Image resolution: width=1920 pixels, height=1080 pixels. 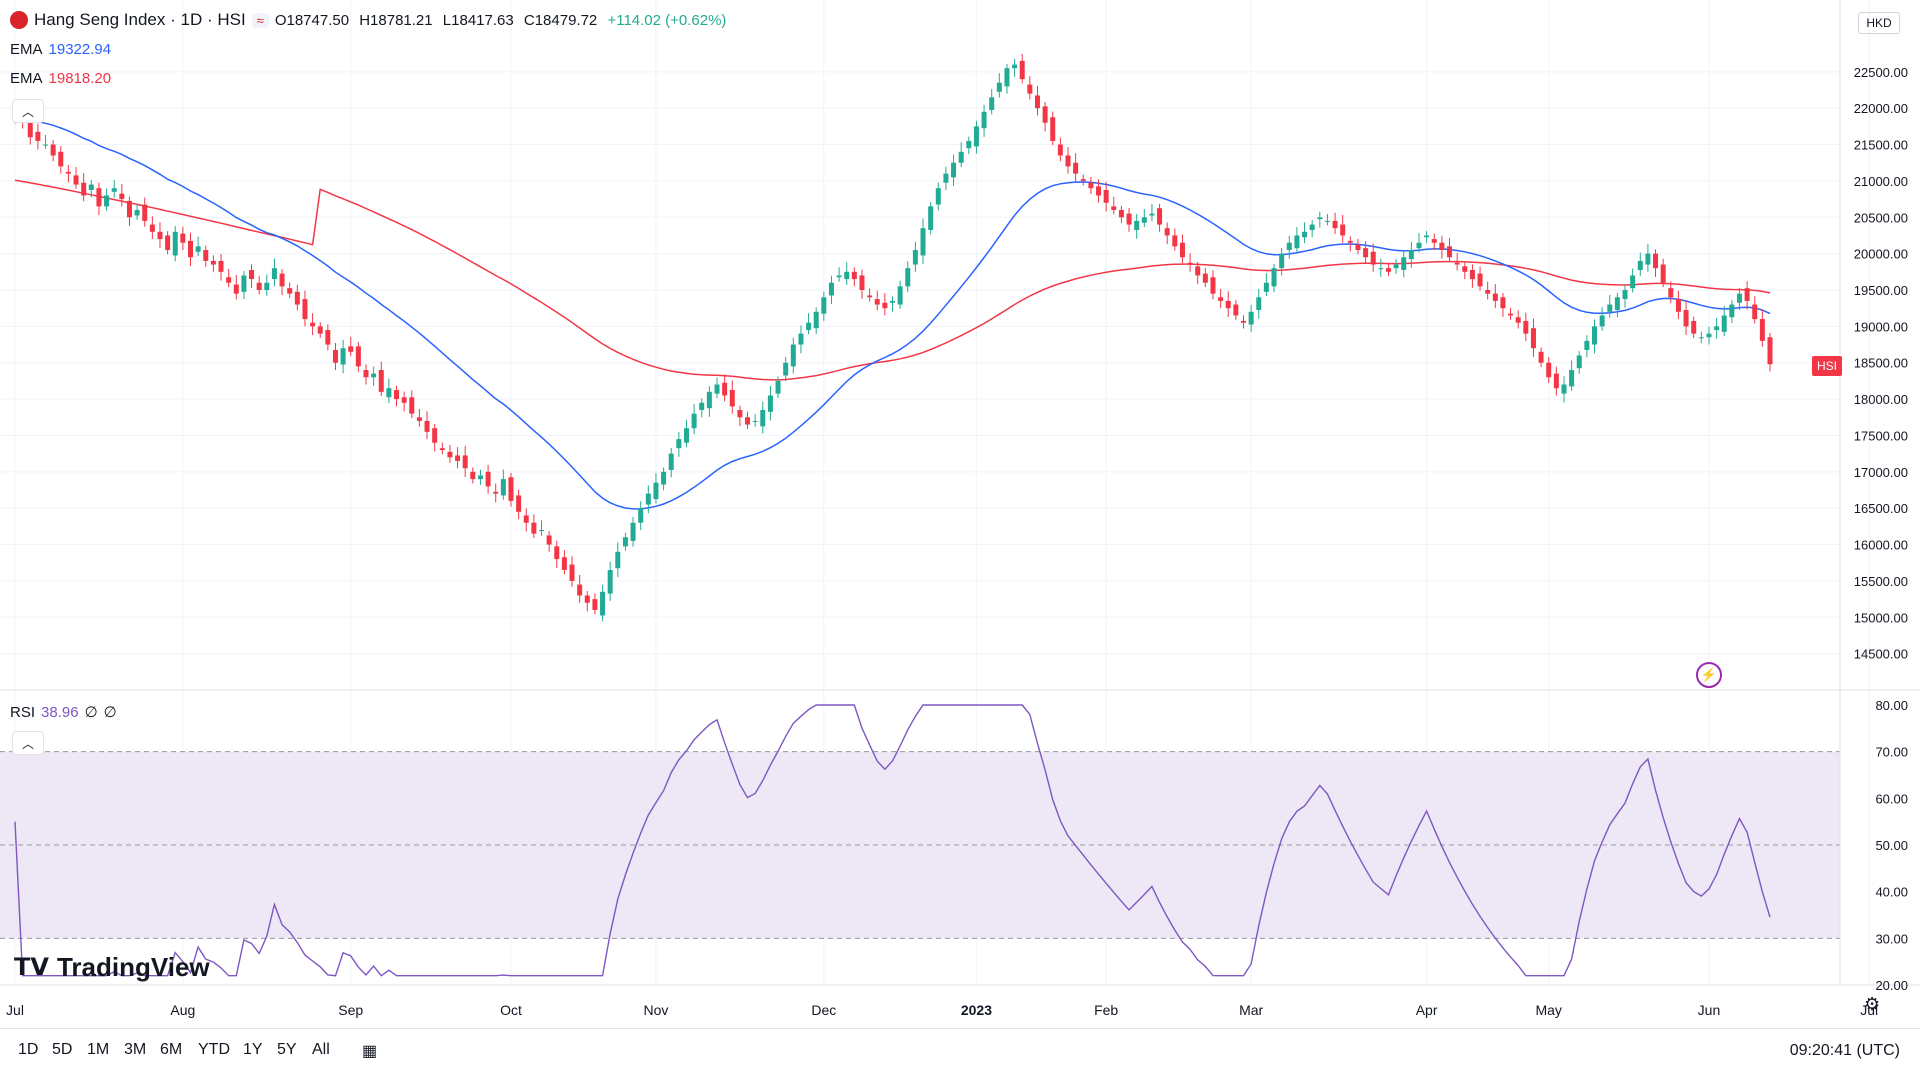 What do you see at coordinates (98, 1049) in the screenshot?
I see `range-1m: 1M` at bounding box center [98, 1049].